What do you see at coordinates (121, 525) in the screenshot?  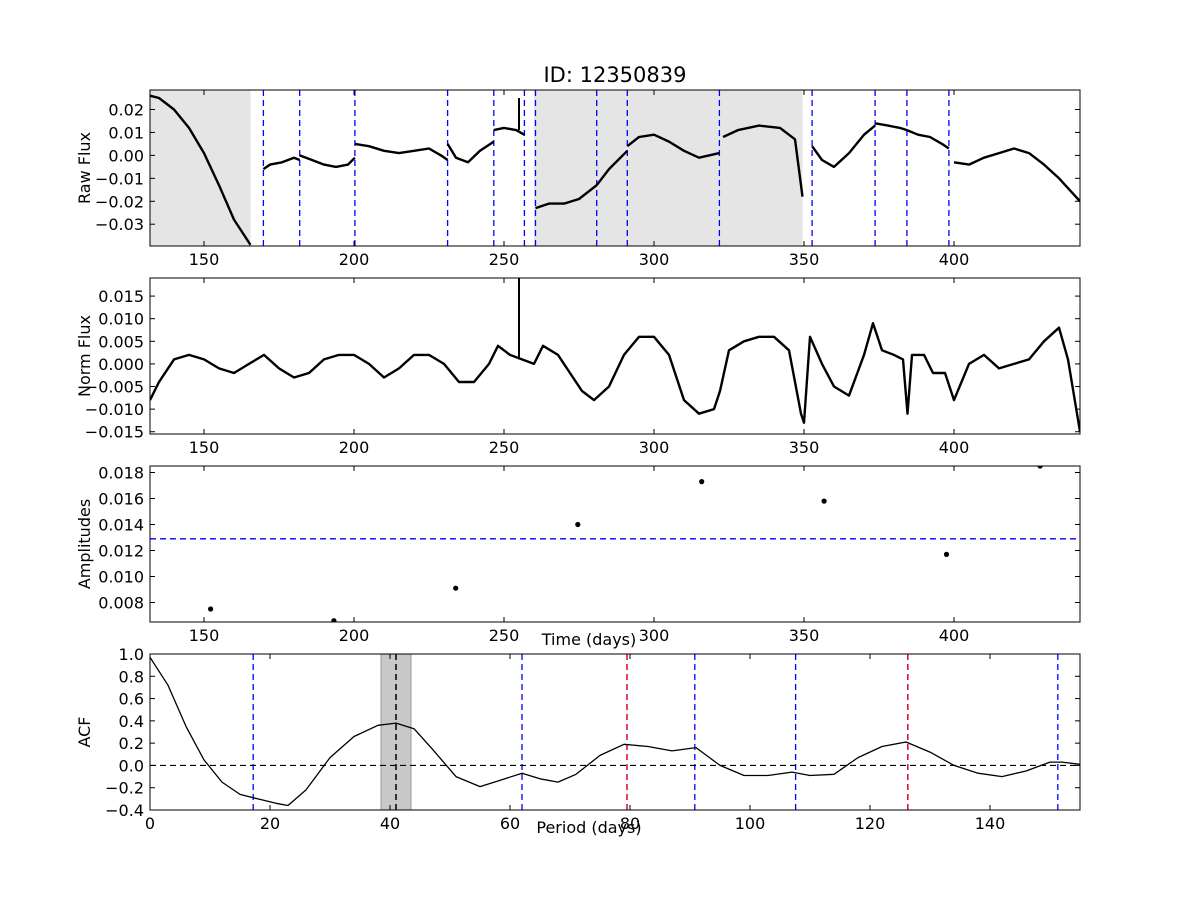 I see `y-tick-label: 0.014` at bounding box center [121, 525].